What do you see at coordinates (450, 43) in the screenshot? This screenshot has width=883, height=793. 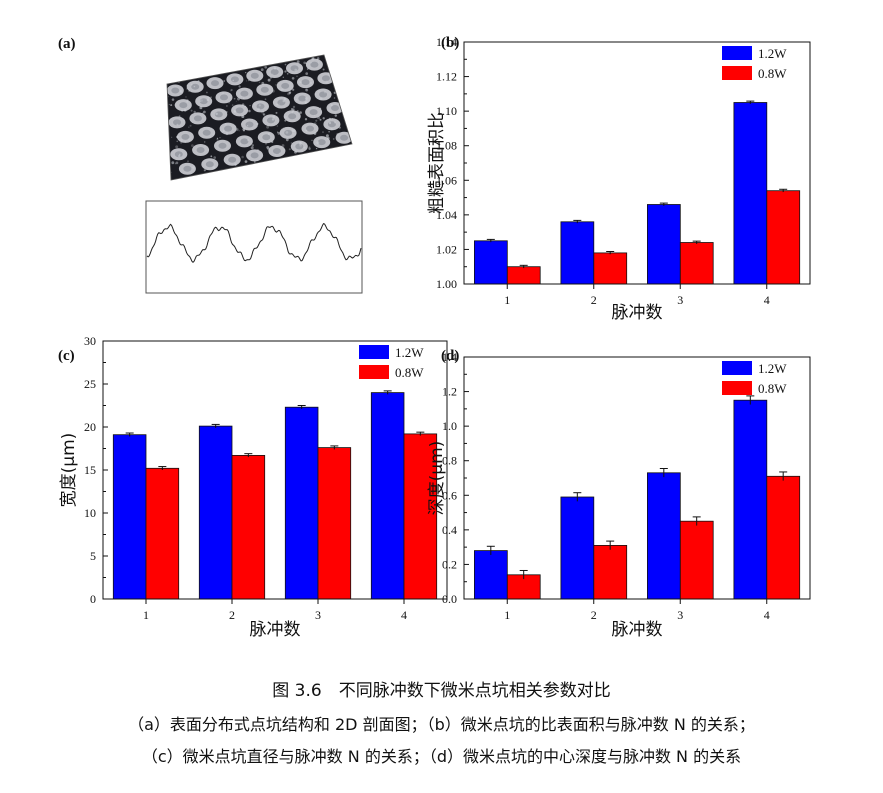 I see `panel-label: (b)` at bounding box center [450, 43].